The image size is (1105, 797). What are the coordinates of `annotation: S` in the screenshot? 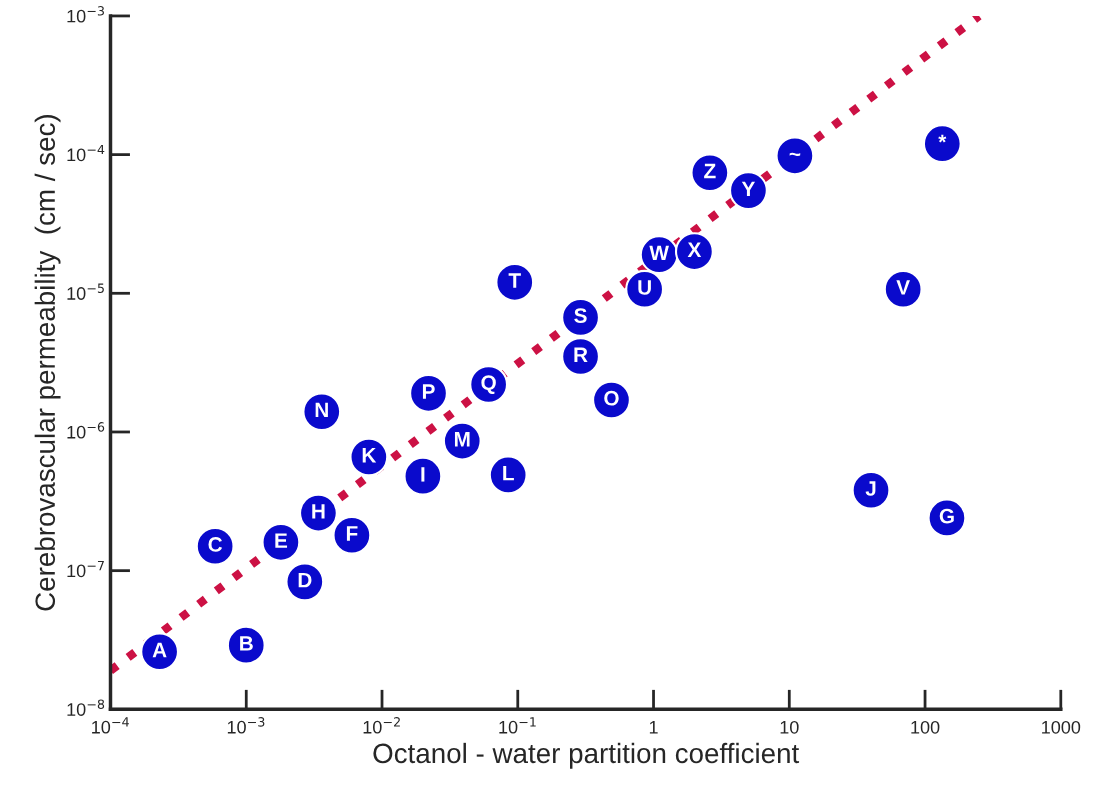 It's located at (580, 316).